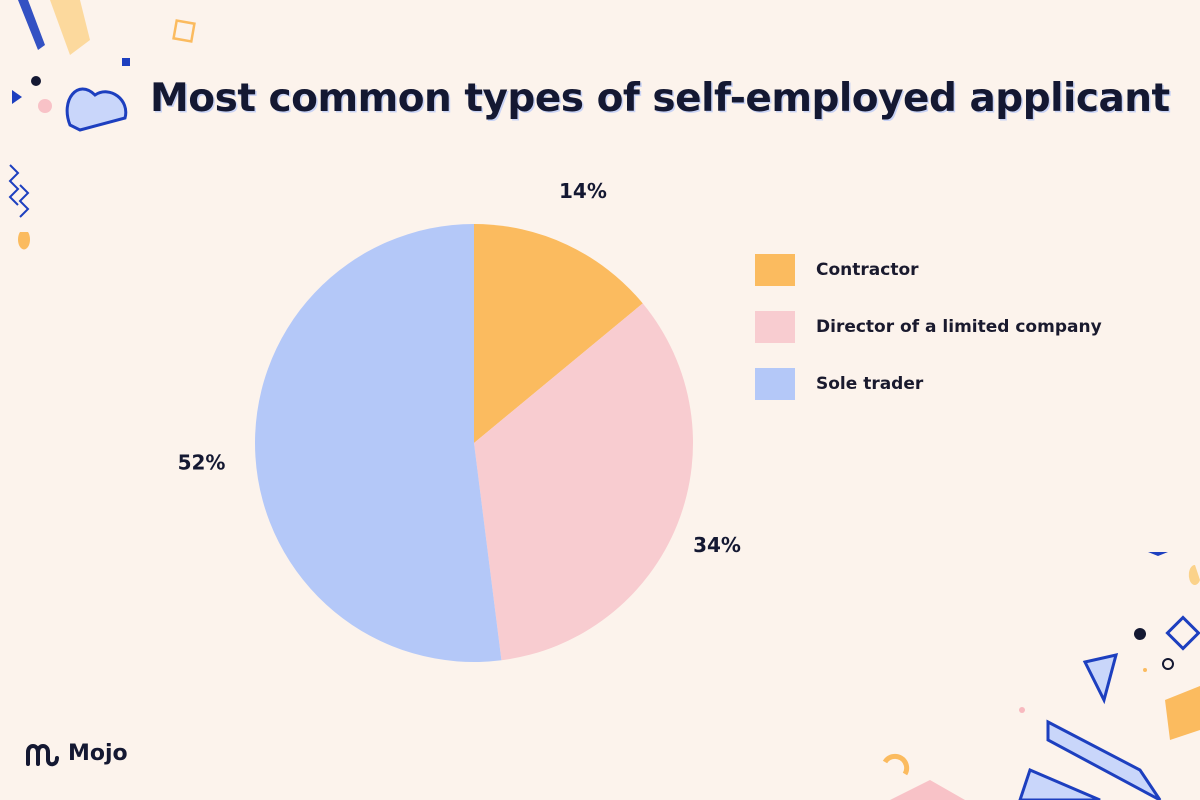 This screenshot has width=1200, height=800. What do you see at coordinates (98, 753) in the screenshot?
I see `brand-name: Mojo` at bounding box center [98, 753].